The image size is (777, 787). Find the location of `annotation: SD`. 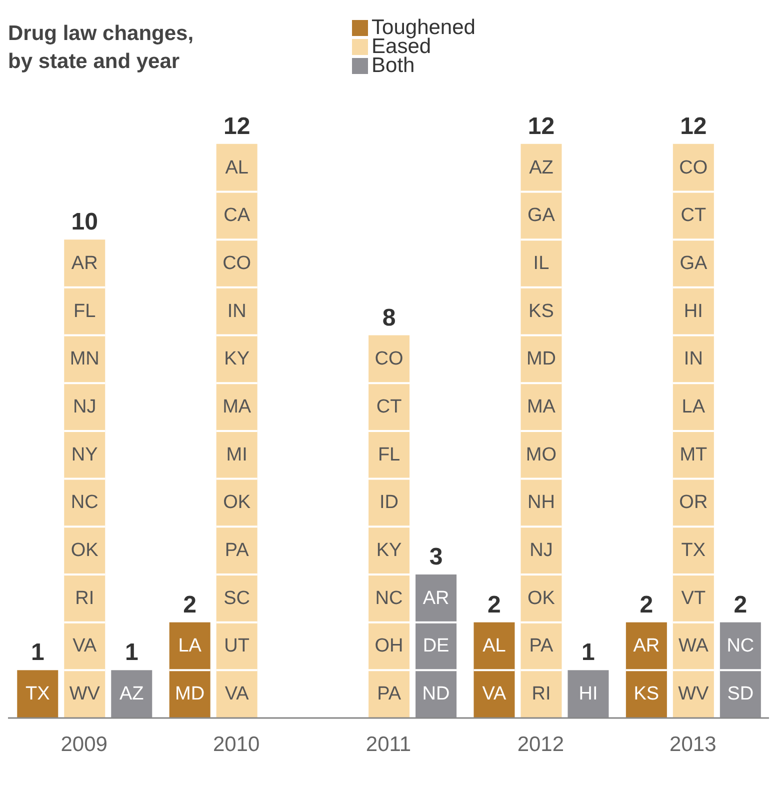

annotation: SD is located at coordinates (740, 694).